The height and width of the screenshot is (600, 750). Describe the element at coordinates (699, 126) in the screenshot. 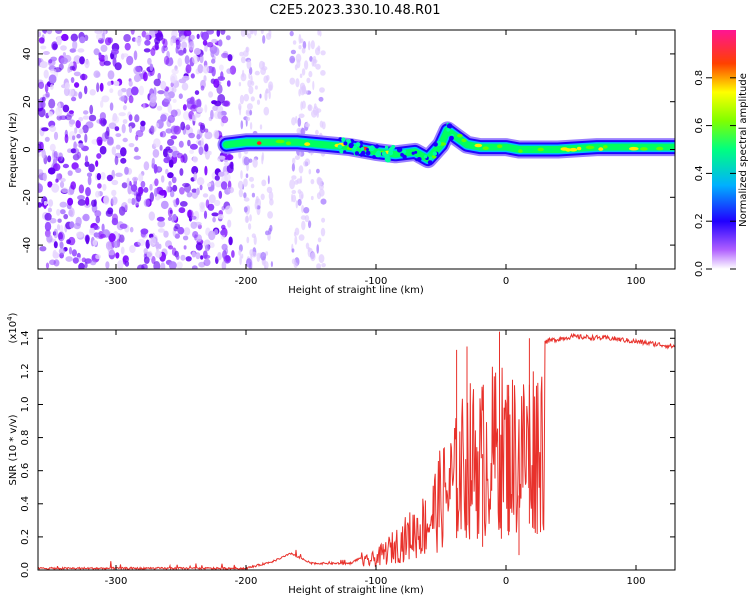

I see `colorbar-tick-label: 0.6` at that location.